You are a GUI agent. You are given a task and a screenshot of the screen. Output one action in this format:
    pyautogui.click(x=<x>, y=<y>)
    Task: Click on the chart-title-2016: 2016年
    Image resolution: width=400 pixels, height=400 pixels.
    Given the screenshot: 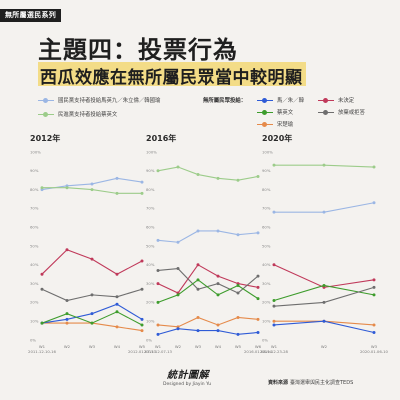 What is the action you would take?
    pyautogui.click(x=161, y=138)
    